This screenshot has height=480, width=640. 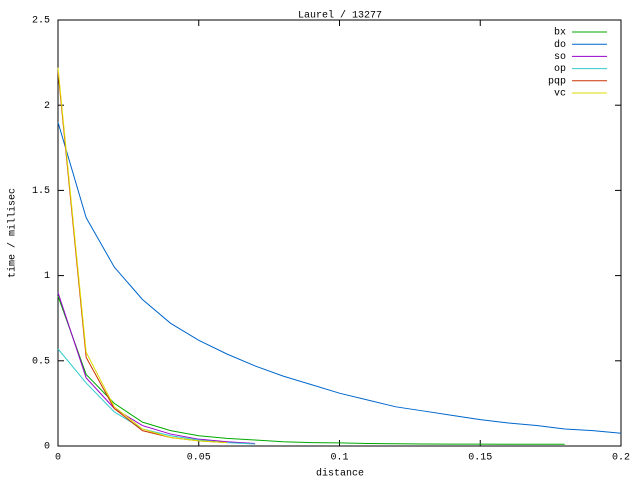 What do you see at coordinates (560, 94) in the screenshot?
I see `legend-label: vc` at bounding box center [560, 94].